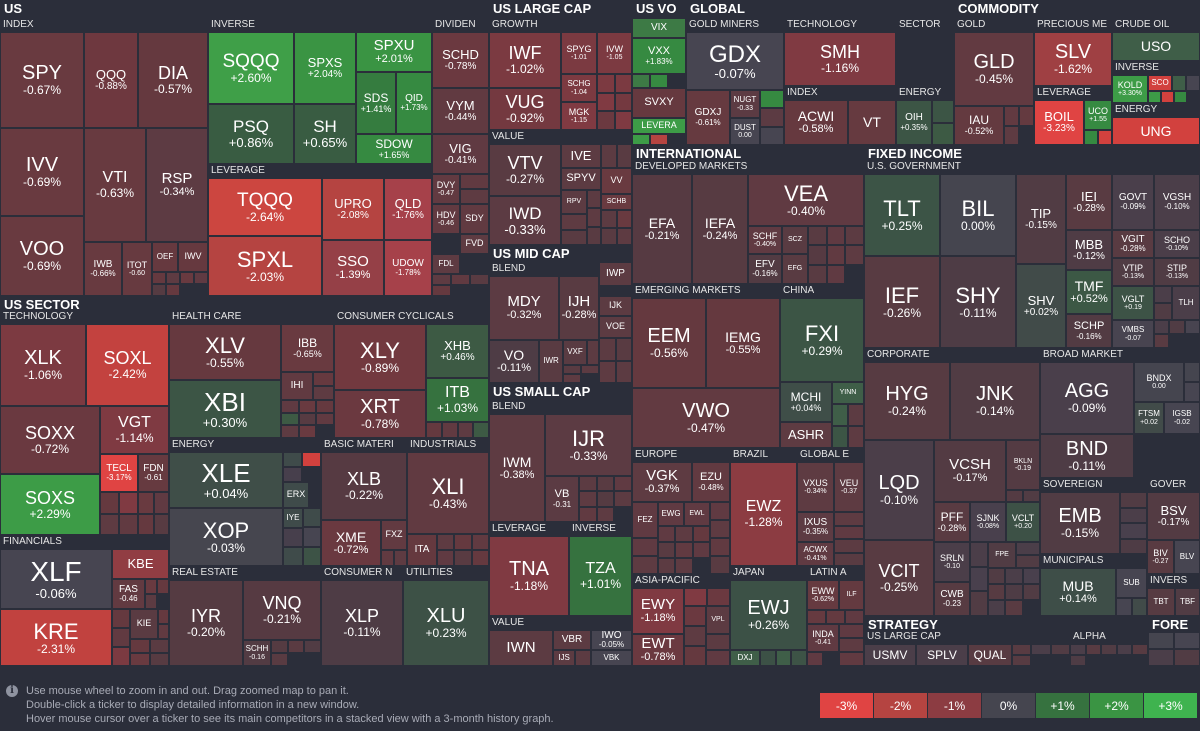 The width and height of the screenshot is (1200, 731). I want to click on ticker-tile-cwb: CWB -0.23, so click(952, 599).